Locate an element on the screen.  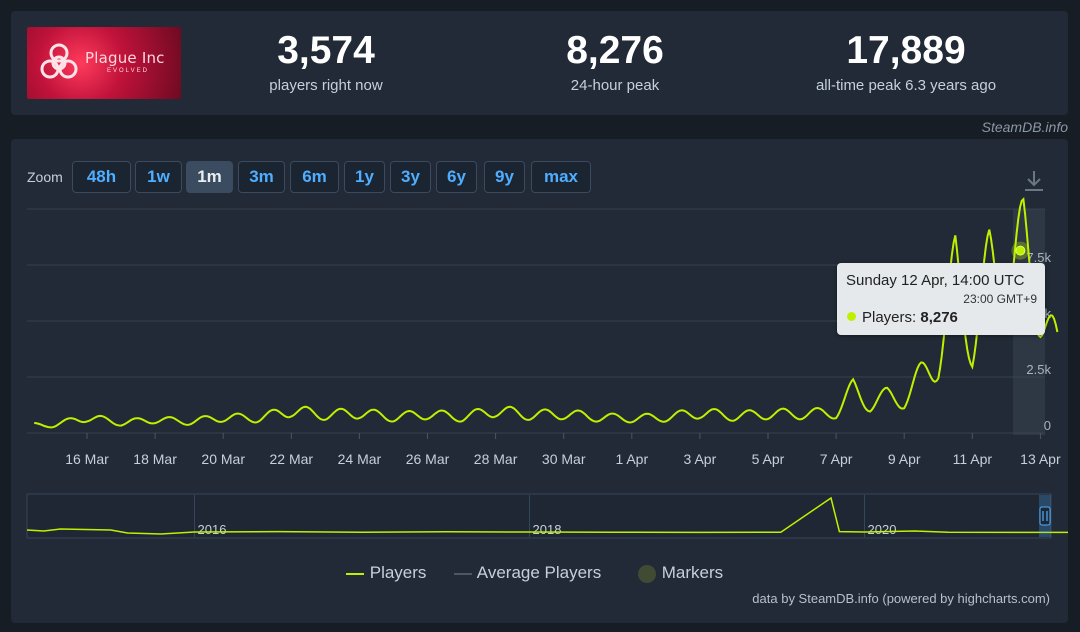
tooltip-series-label: Players: is located at coordinates (889, 317).